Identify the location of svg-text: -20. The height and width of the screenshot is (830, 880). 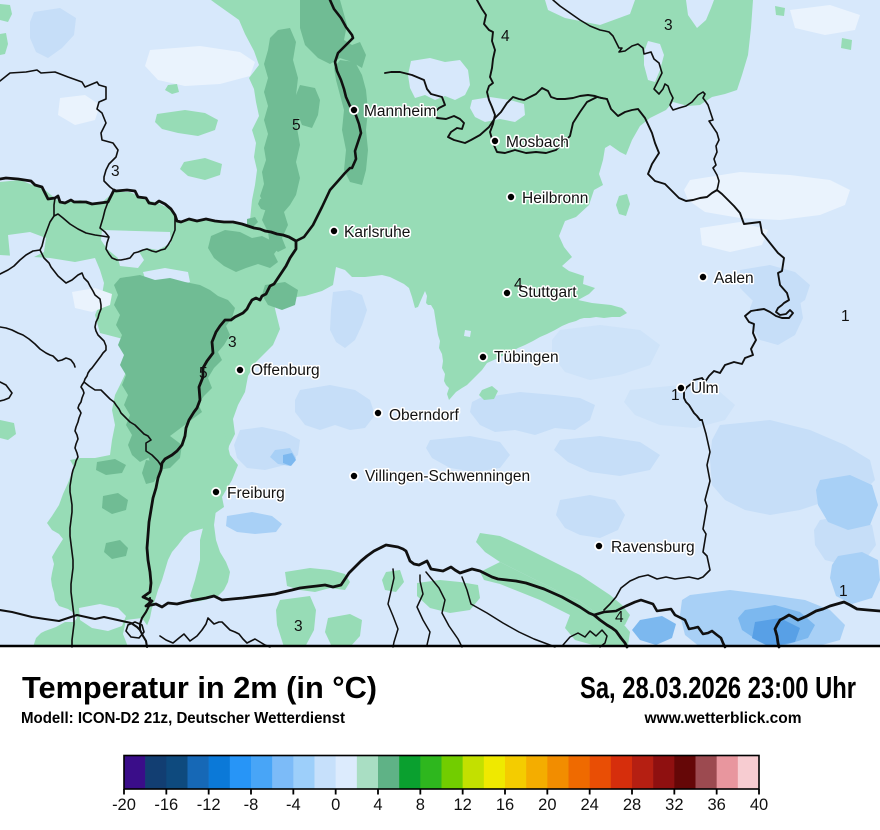
(124, 805).